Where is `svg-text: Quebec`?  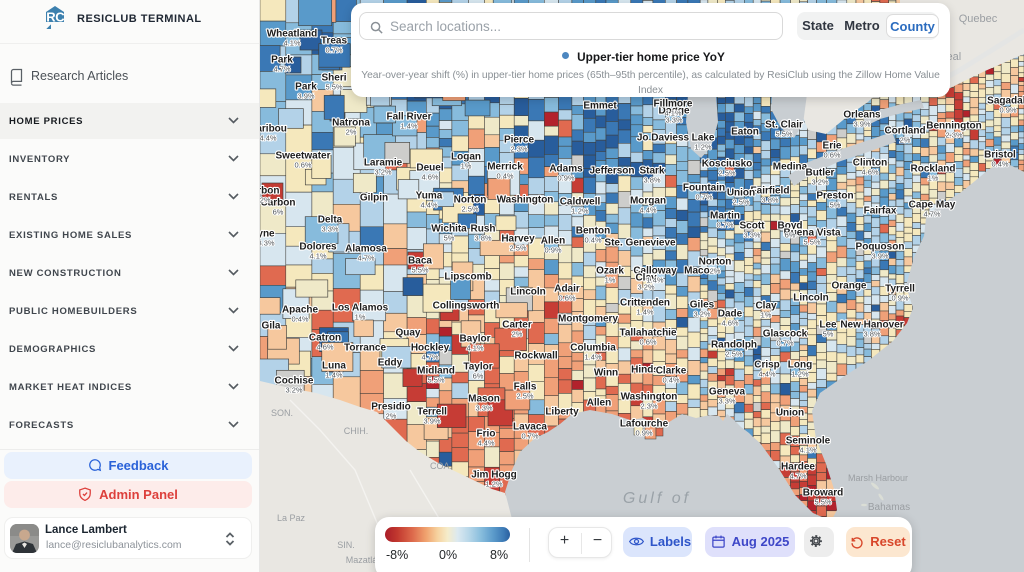
svg-text: Quebec is located at coordinates (978, 19).